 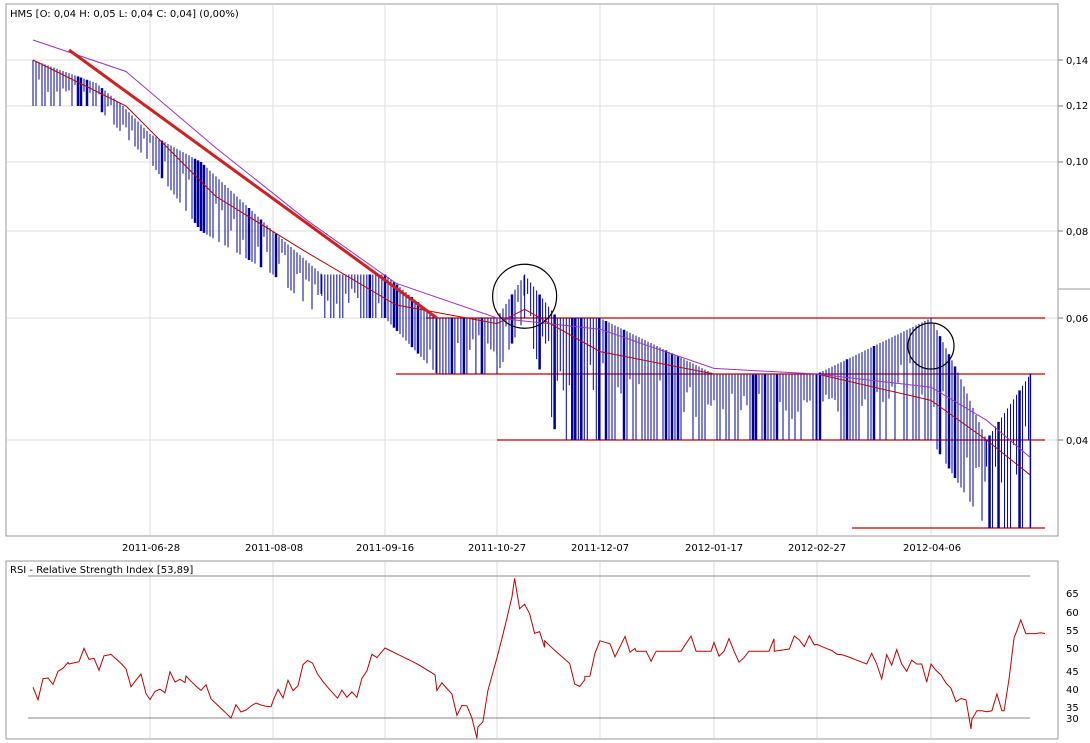 I want to click on annotation-circles, so click(x=723, y=316).